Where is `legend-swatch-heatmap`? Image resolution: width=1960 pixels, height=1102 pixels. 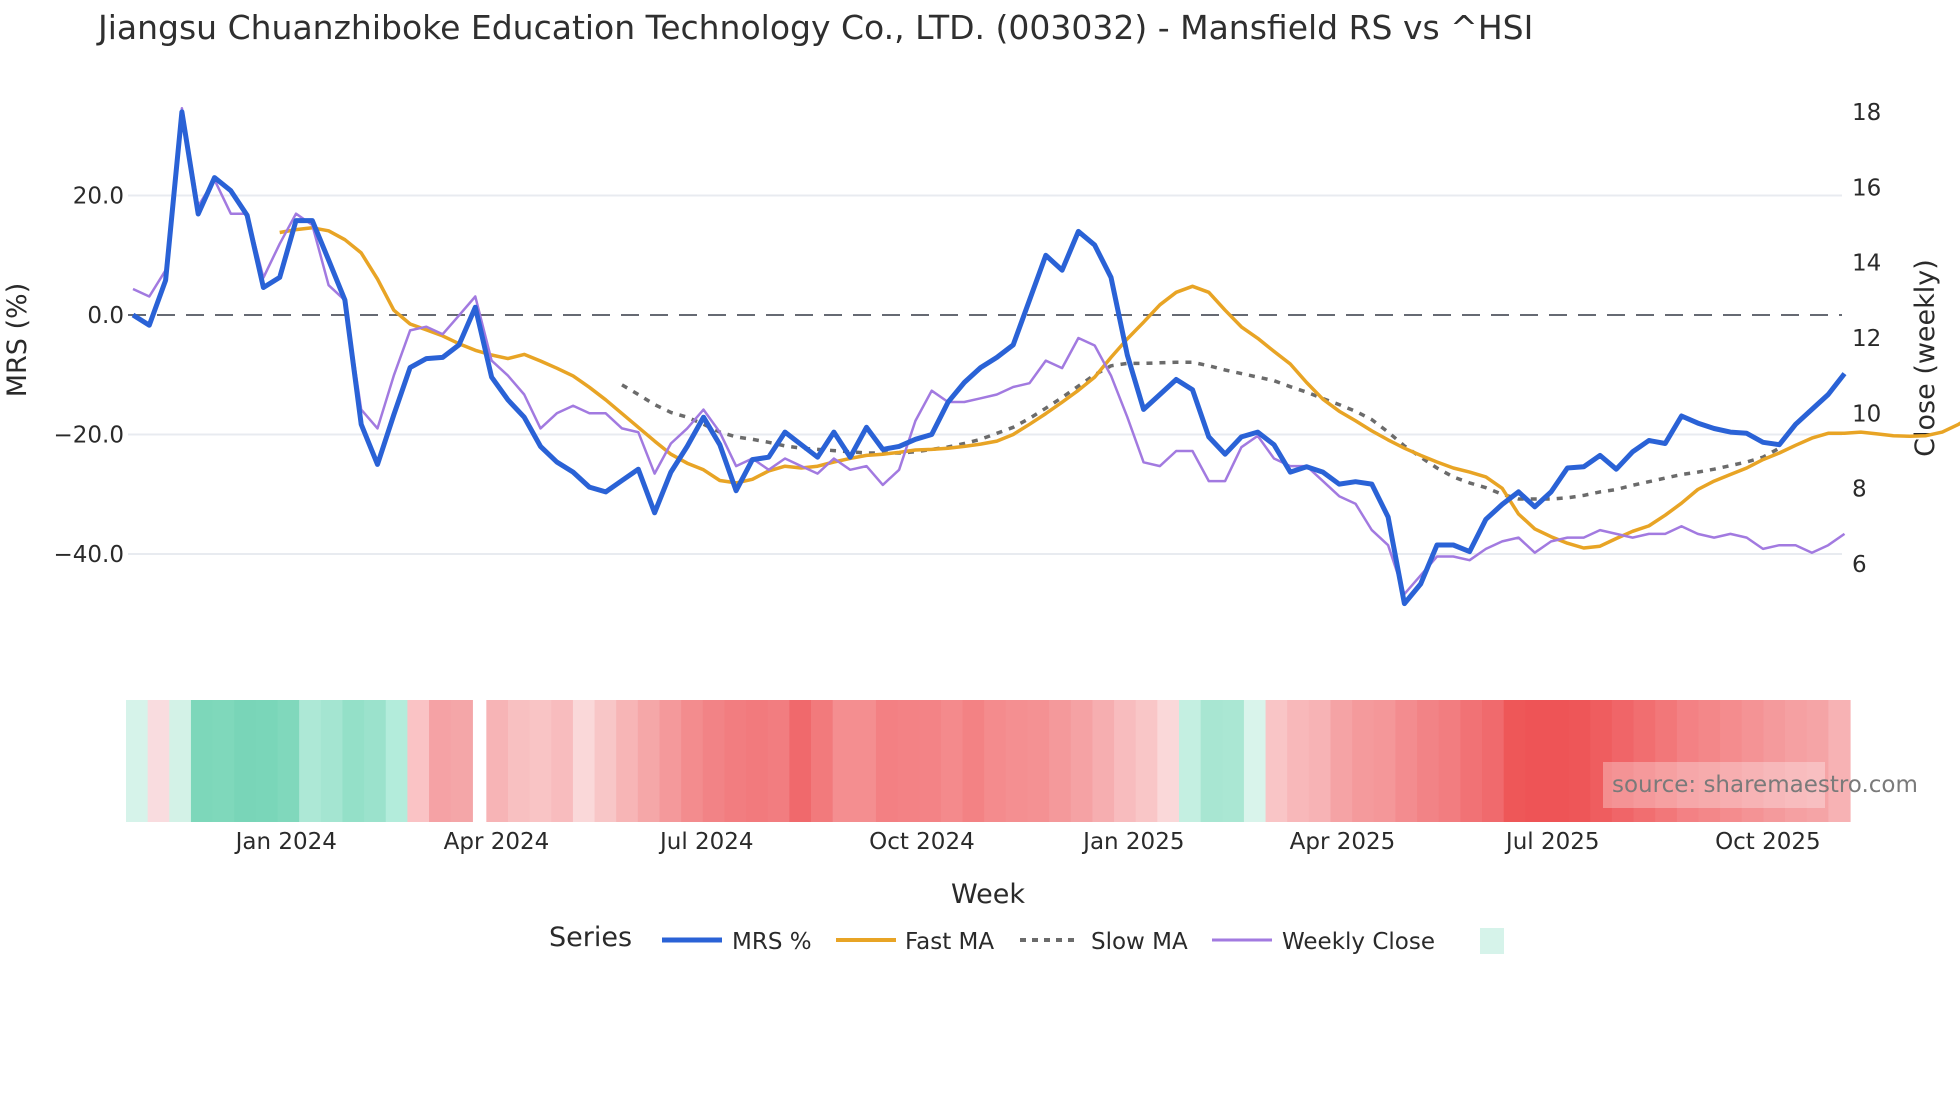 legend-swatch-heatmap is located at coordinates (1492, 941).